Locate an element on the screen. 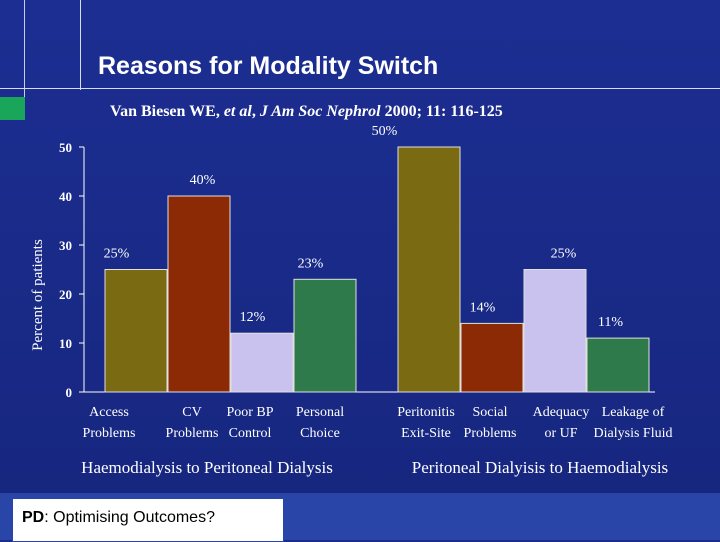 Image resolution: width=720 pixels, height=542 pixels. decor-horizontal-line is located at coordinates (360, 88).